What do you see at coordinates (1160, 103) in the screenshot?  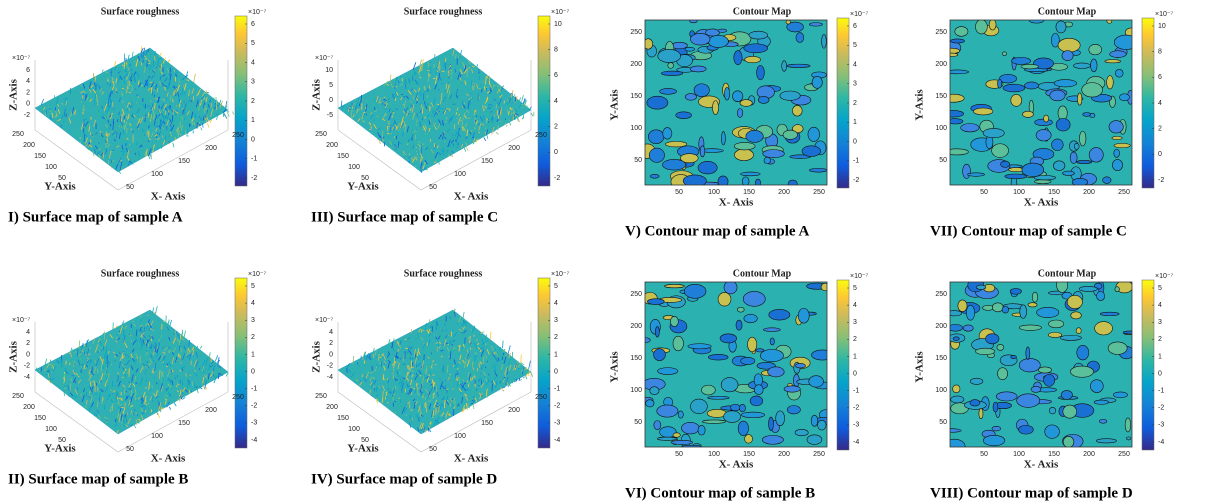 I see `colorbar-tick-label: 4` at bounding box center [1160, 103].